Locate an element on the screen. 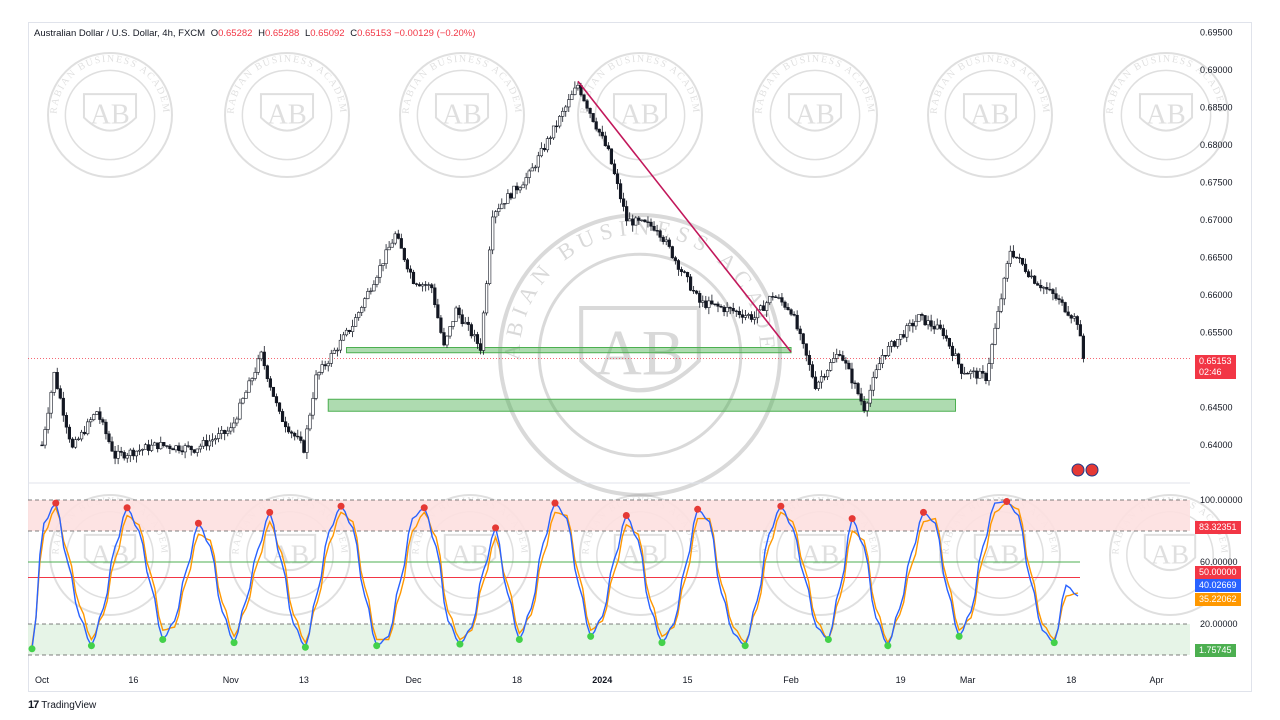 The width and height of the screenshot is (1280, 720). bar-countdown: 02:46 is located at coordinates (1210, 372).